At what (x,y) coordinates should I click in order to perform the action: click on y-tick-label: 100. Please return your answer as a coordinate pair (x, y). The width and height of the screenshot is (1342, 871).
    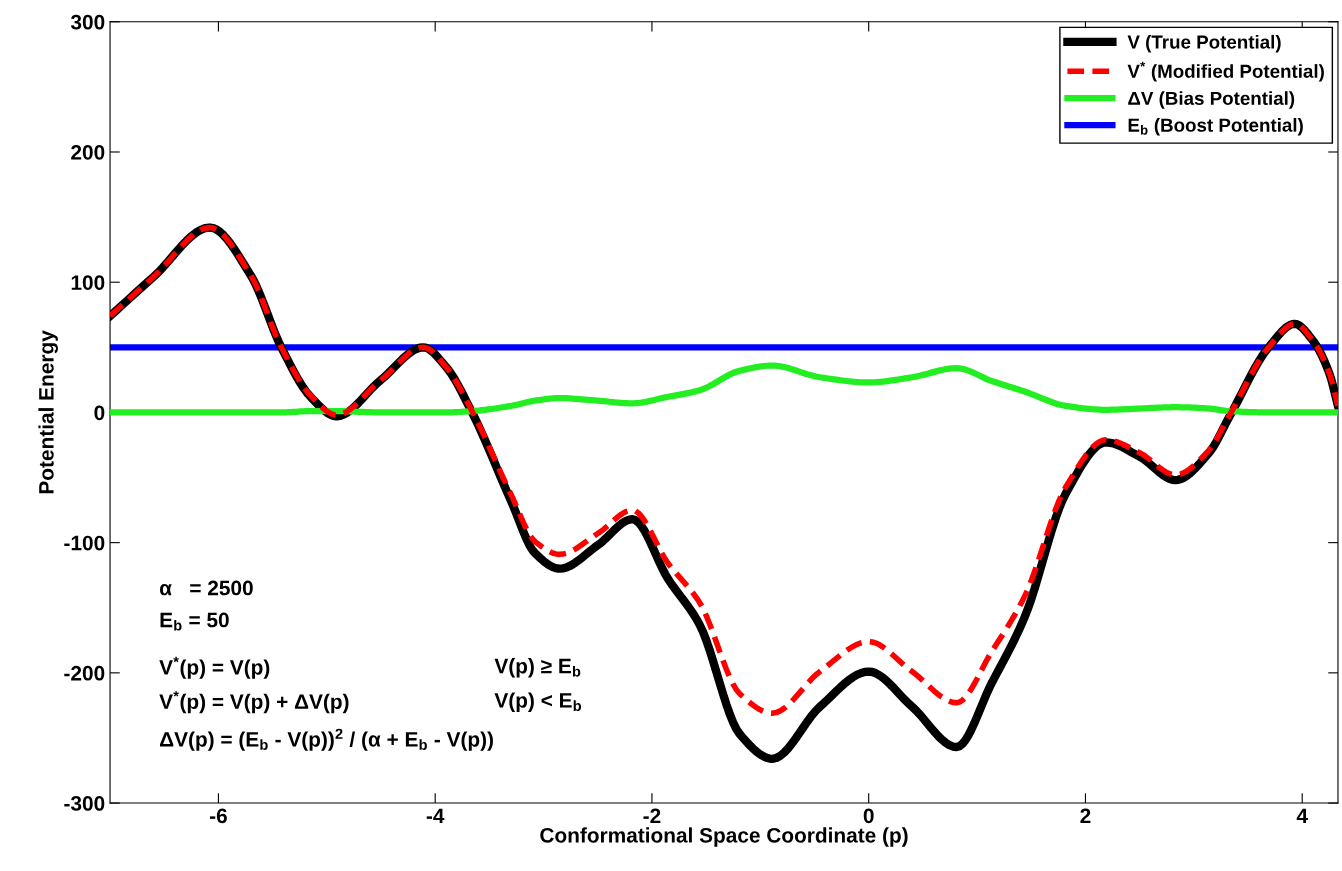
    Looking at the image, I should click on (88, 282).